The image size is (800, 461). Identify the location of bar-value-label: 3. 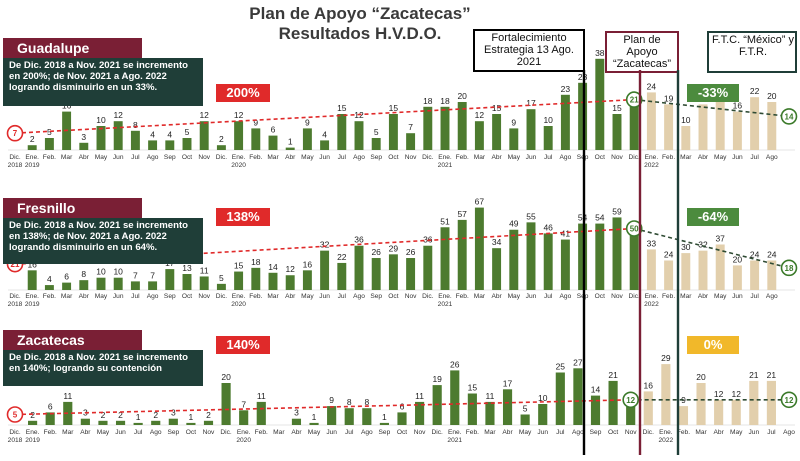
(173, 413).